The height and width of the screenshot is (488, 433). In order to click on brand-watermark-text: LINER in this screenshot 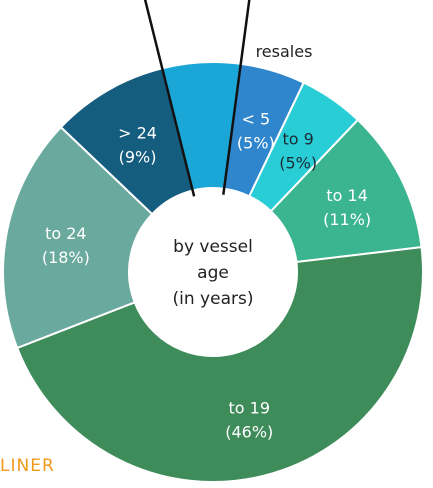, I will do `click(27, 466)`.